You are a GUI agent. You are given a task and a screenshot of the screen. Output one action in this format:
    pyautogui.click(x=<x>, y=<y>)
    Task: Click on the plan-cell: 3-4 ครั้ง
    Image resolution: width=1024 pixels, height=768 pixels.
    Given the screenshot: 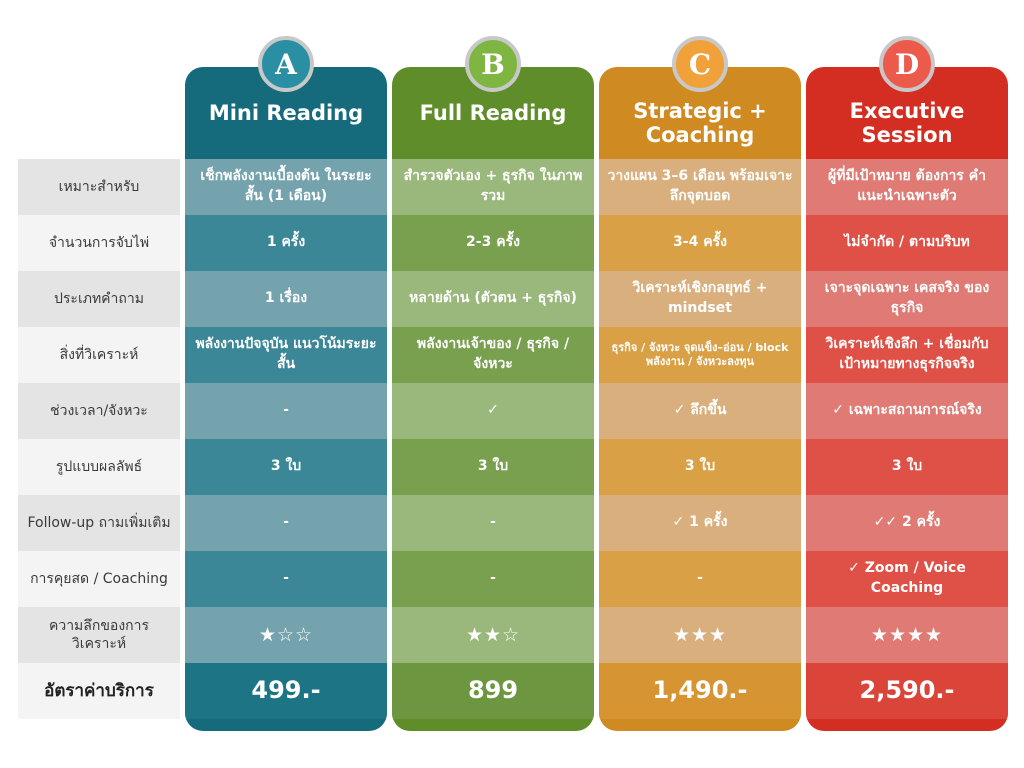 What is the action you would take?
    pyautogui.click(x=700, y=243)
    